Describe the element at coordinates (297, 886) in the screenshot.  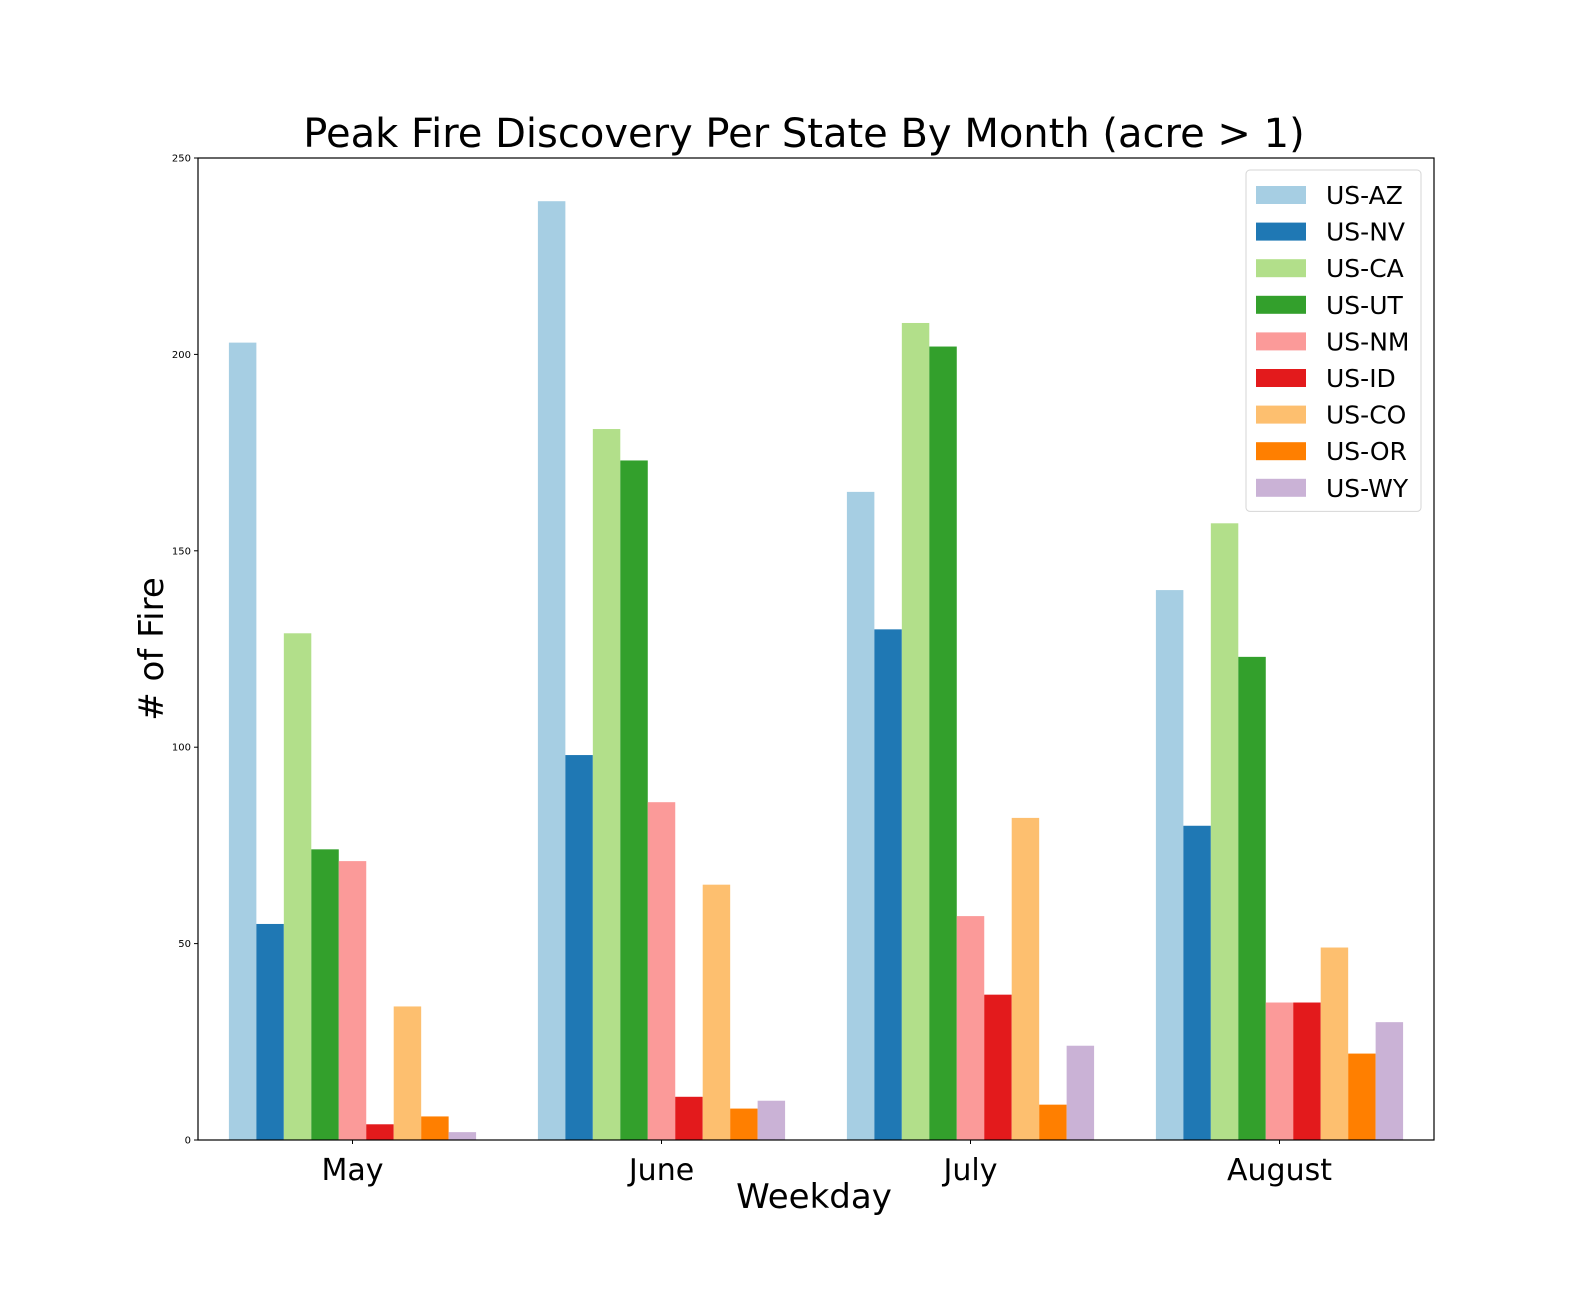
I see `bar-us-ca-may` at that location.